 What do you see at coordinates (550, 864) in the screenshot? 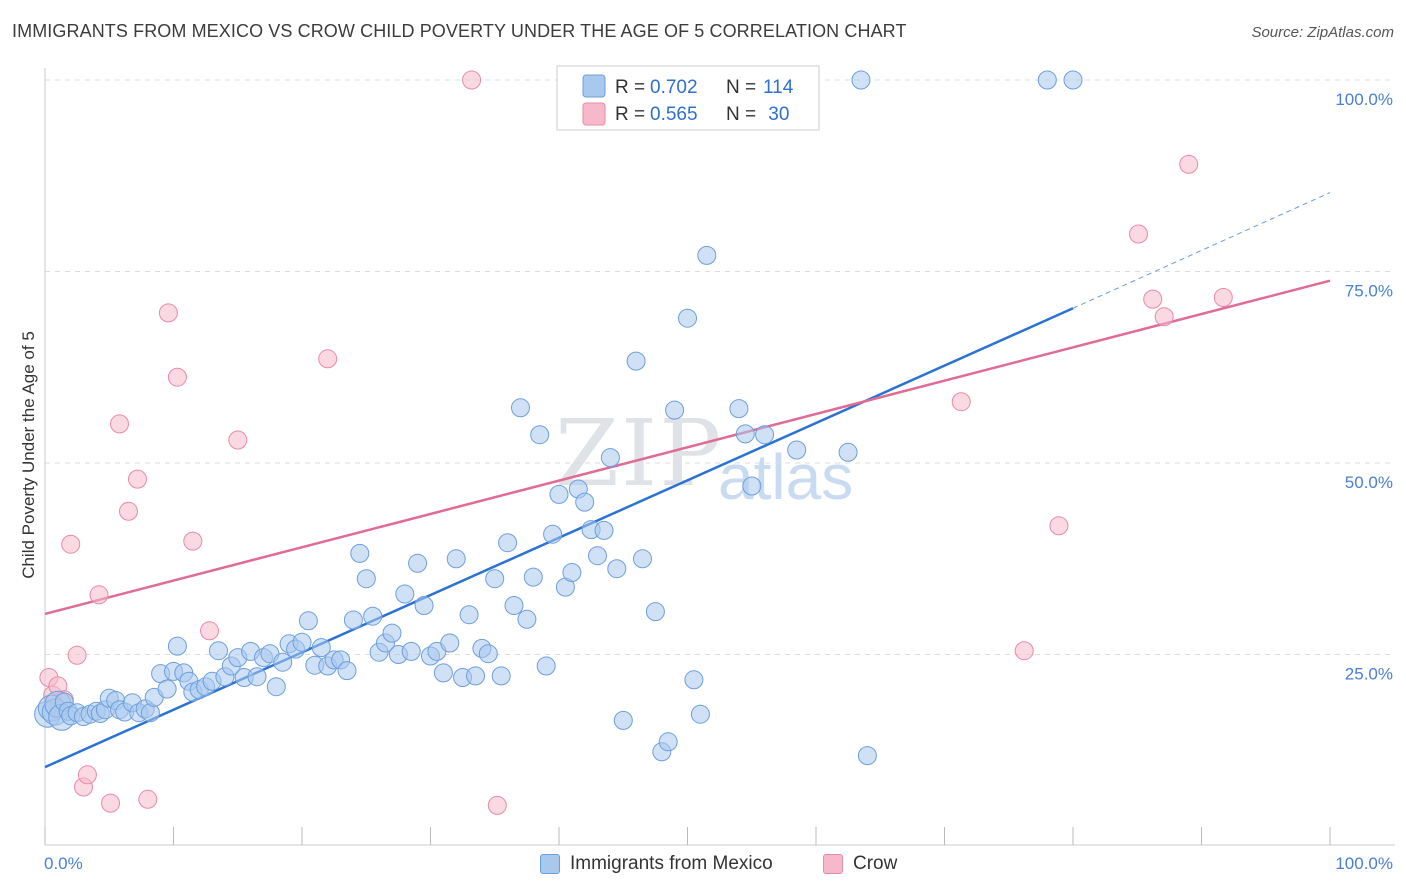
I see `legend-swatch-mexico` at bounding box center [550, 864].